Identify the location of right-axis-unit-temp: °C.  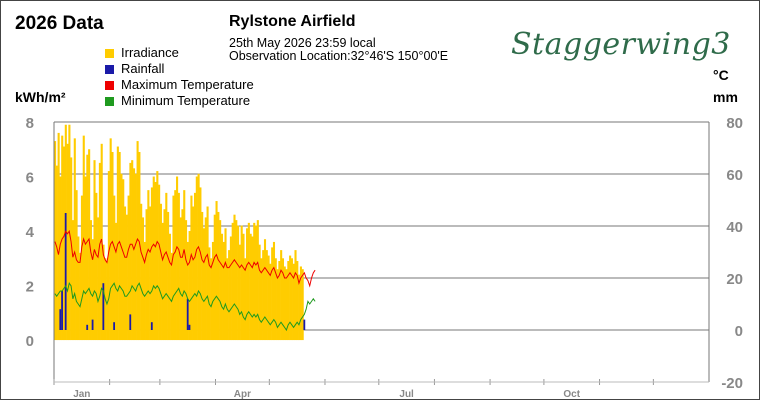
(721, 75).